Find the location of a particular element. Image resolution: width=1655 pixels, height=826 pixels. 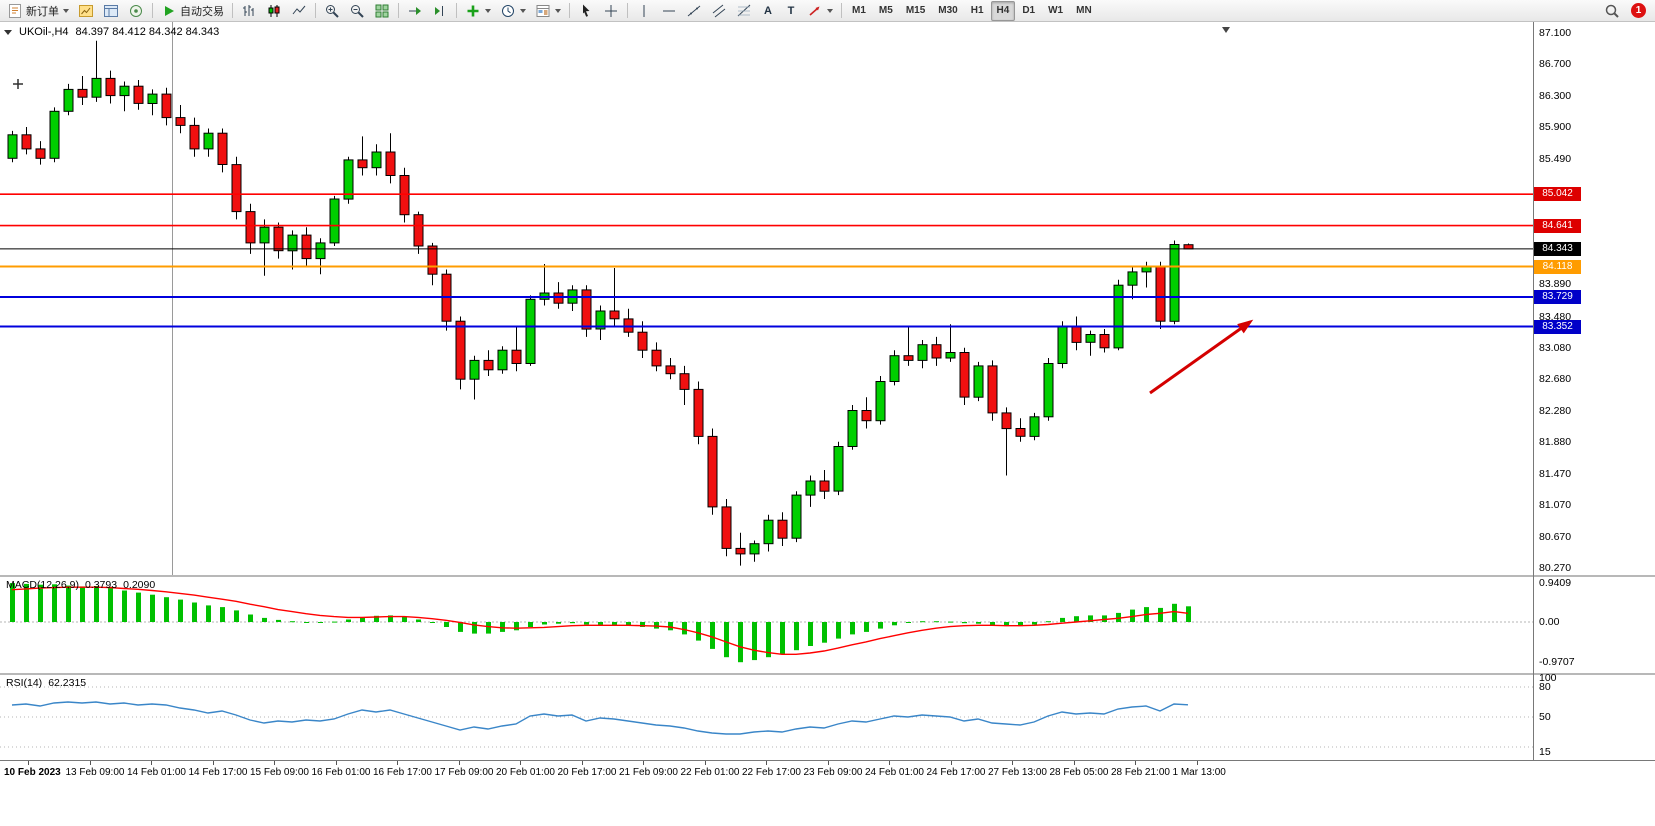

ohlc-values: 84.397 84.412 84.342 84.343 is located at coordinates (147, 32).